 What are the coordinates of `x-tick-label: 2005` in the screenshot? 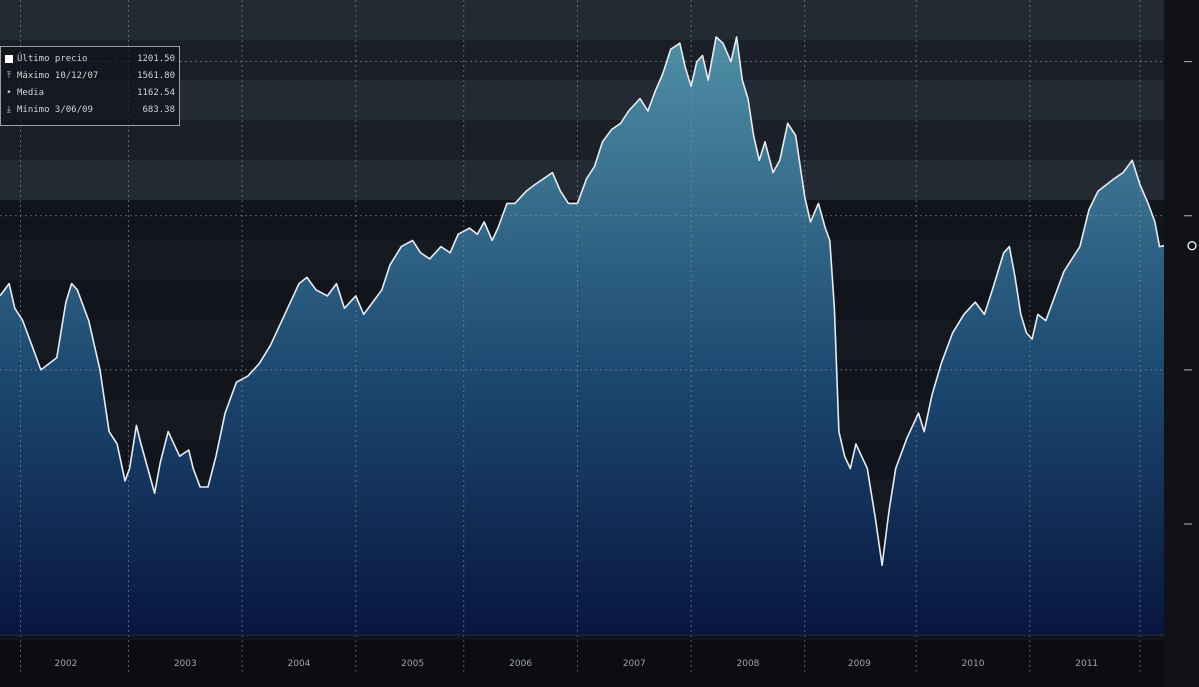 It's located at (412, 664).